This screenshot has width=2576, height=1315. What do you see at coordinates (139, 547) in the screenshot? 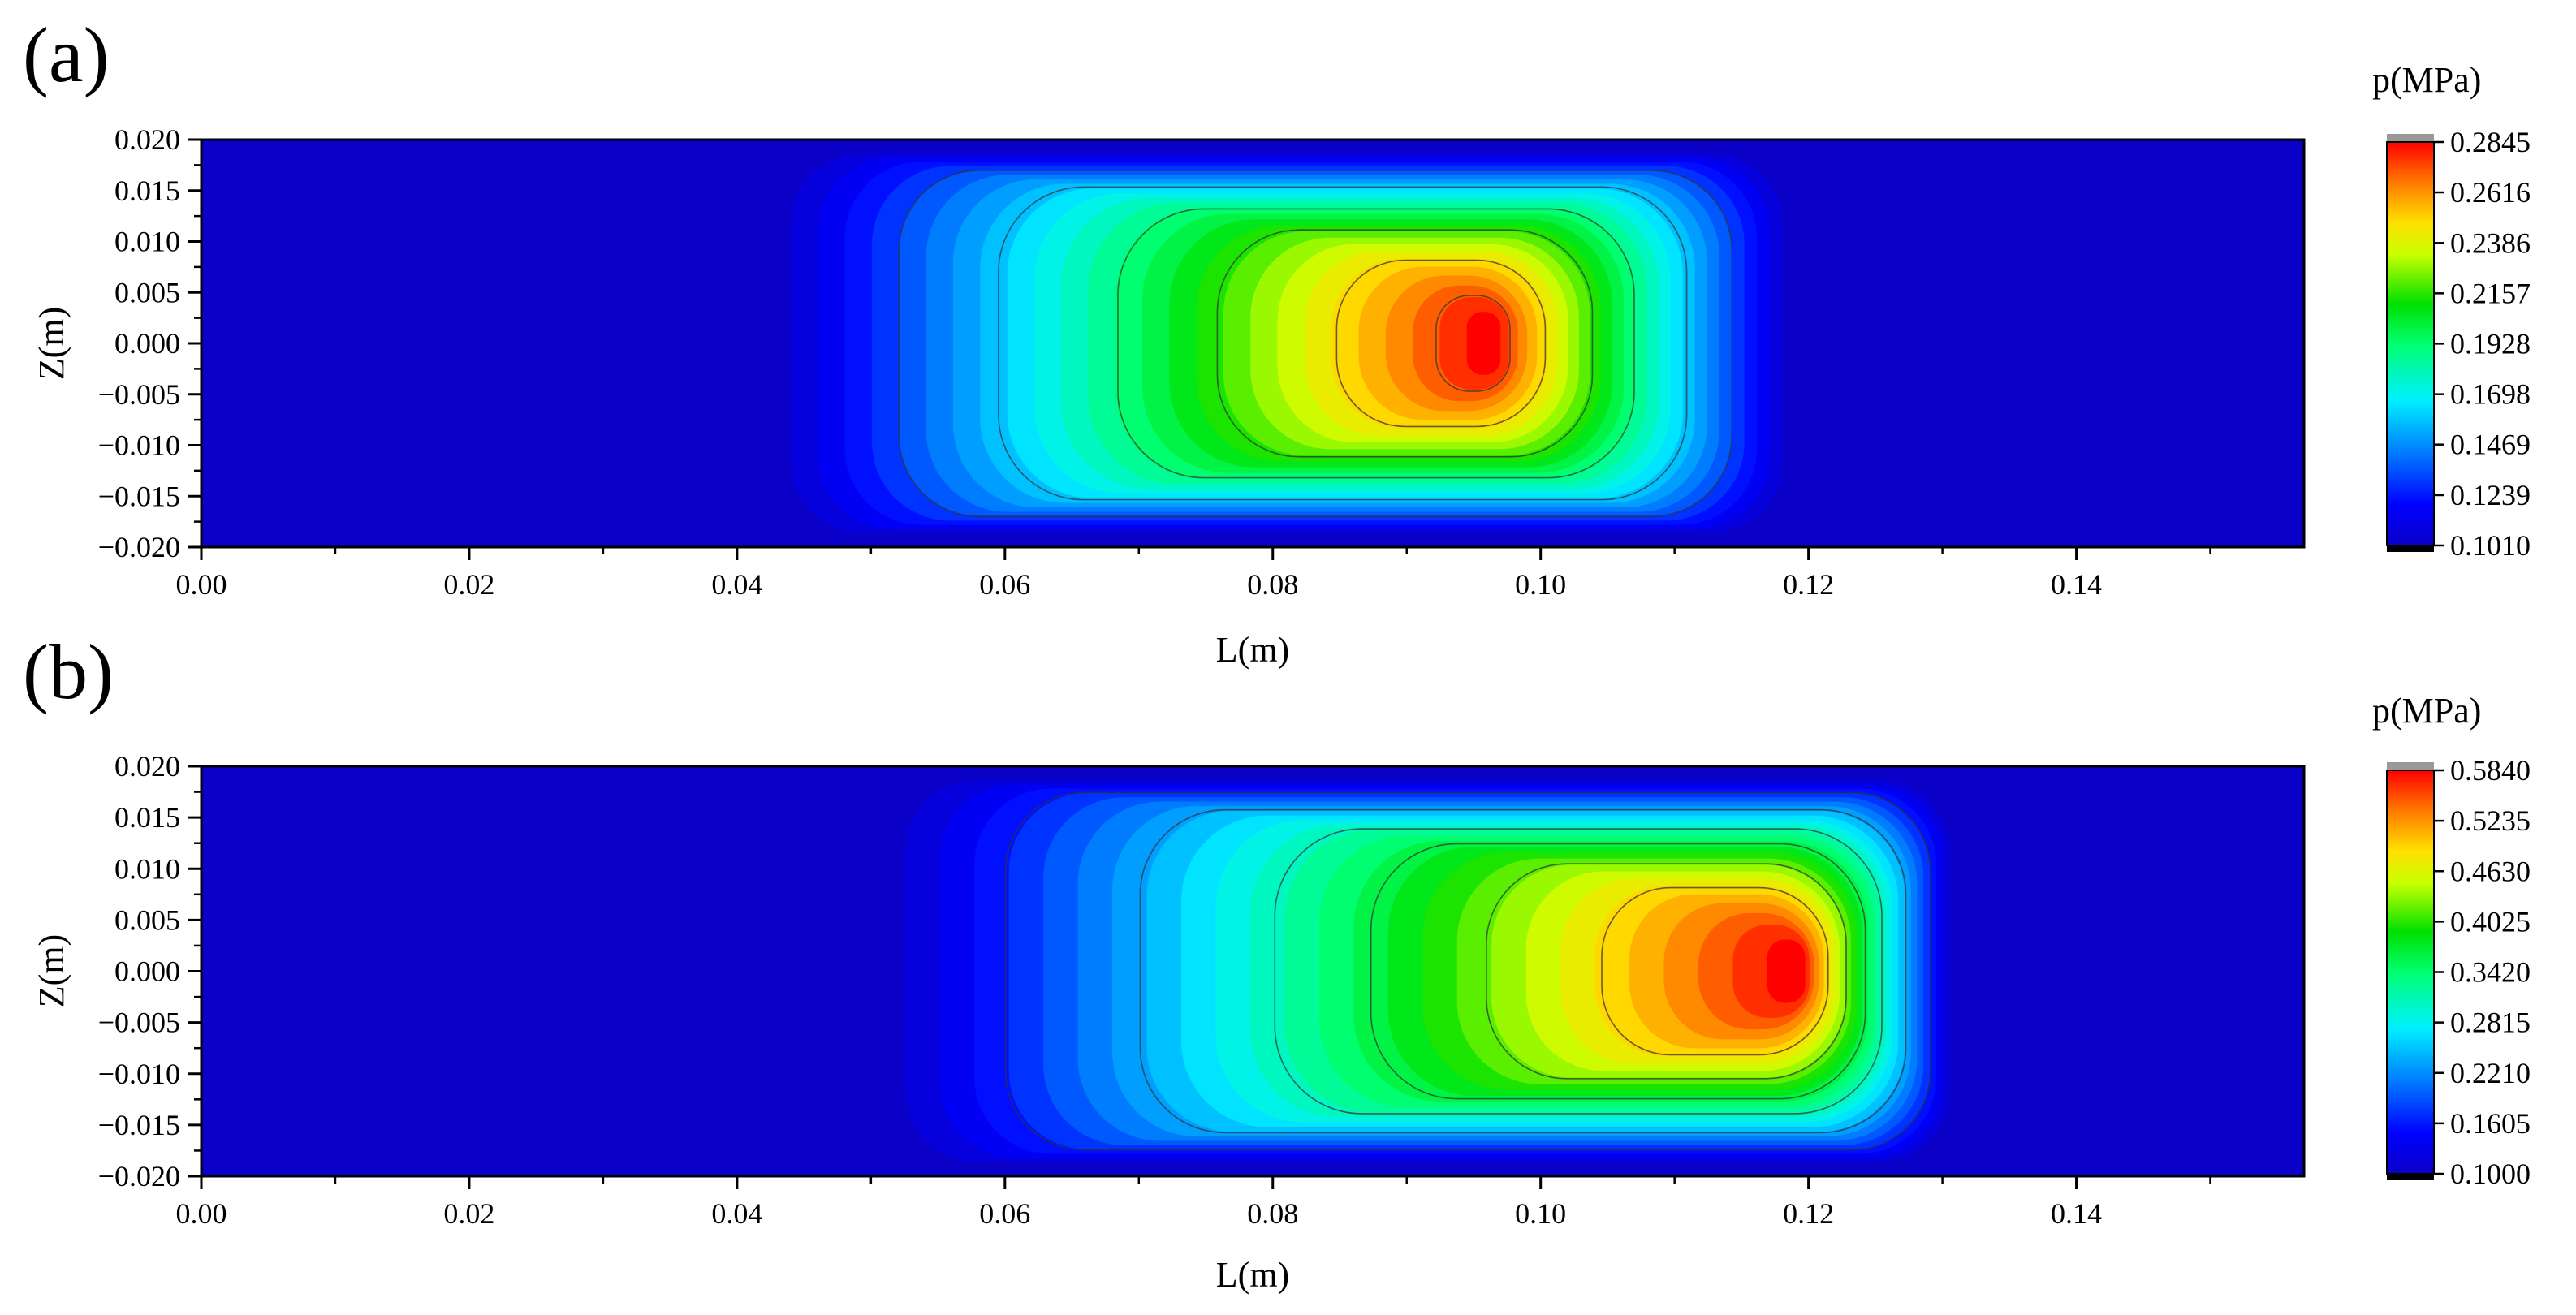
I see `panel-a-y-tick-label: −0.020` at bounding box center [139, 547].